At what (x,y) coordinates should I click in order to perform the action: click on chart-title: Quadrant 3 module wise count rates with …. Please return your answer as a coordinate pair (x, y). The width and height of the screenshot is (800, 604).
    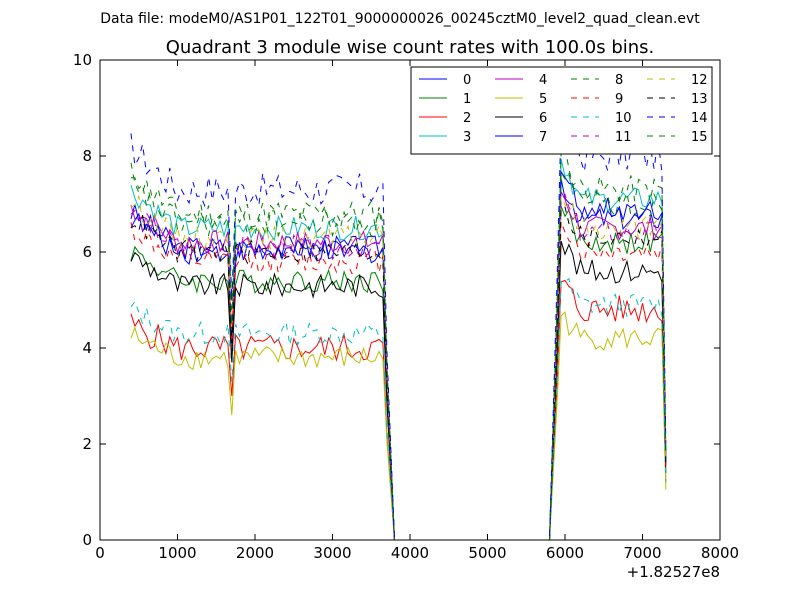
    Looking at the image, I should click on (410, 47).